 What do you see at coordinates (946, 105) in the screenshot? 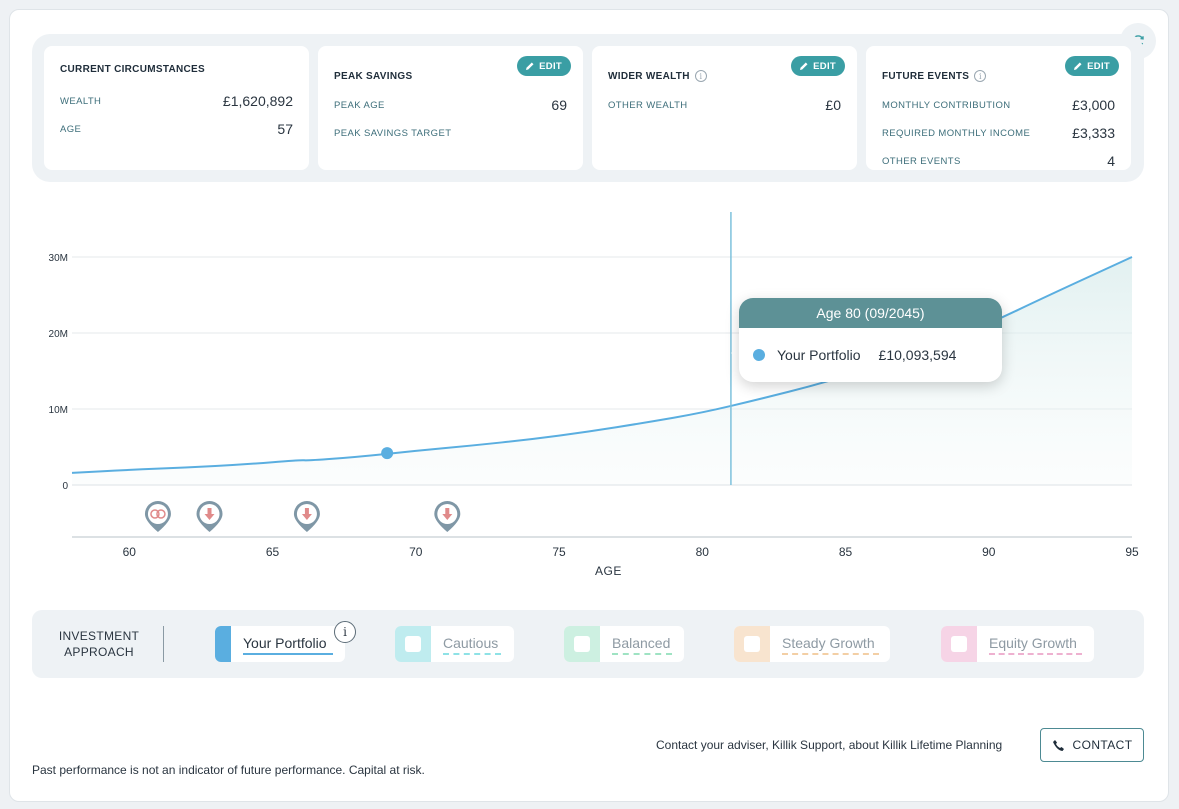
I see `row-label: MONTHLY CONTRIBUTION` at bounding box center [946, 105].